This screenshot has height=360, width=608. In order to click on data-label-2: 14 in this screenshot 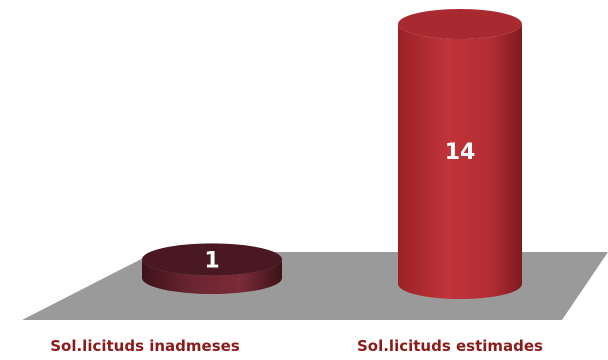, I will do `click(460, 152)`.